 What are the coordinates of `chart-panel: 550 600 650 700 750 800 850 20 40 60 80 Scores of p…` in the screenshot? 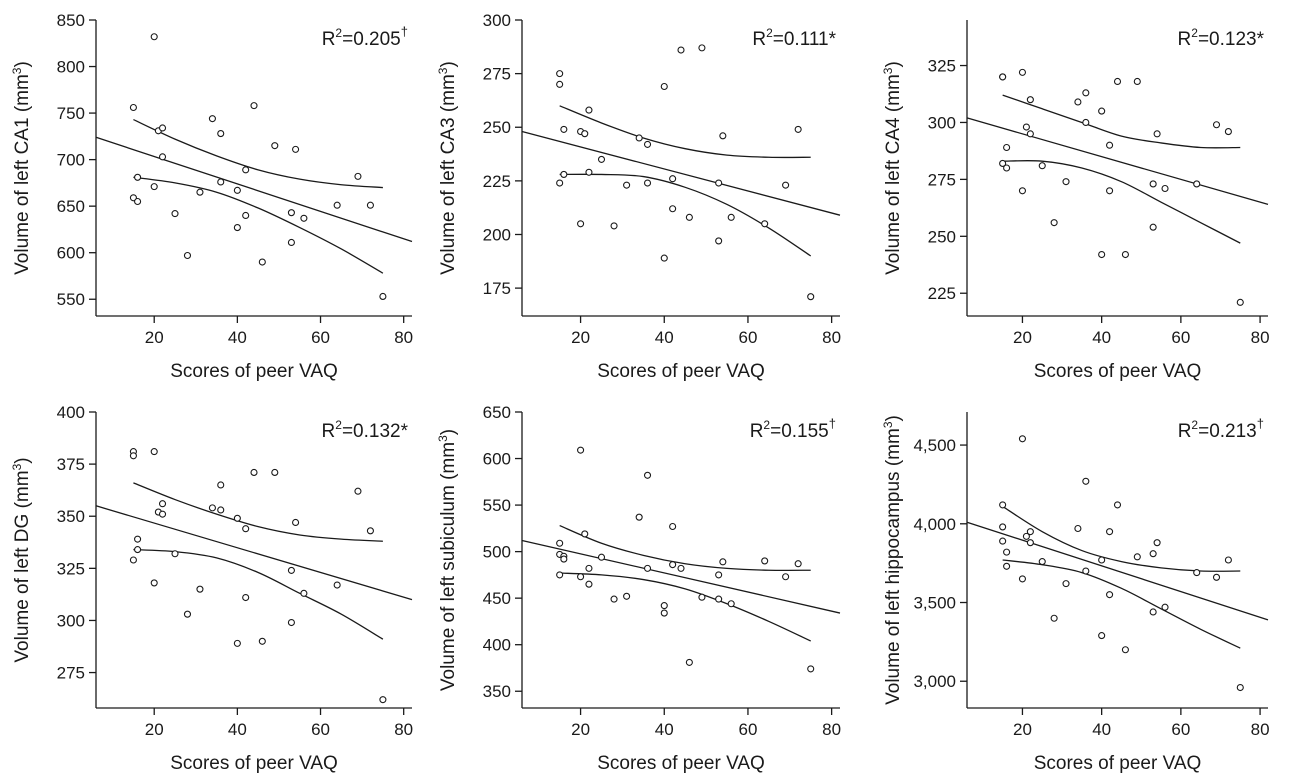 It's located at (211, 196).